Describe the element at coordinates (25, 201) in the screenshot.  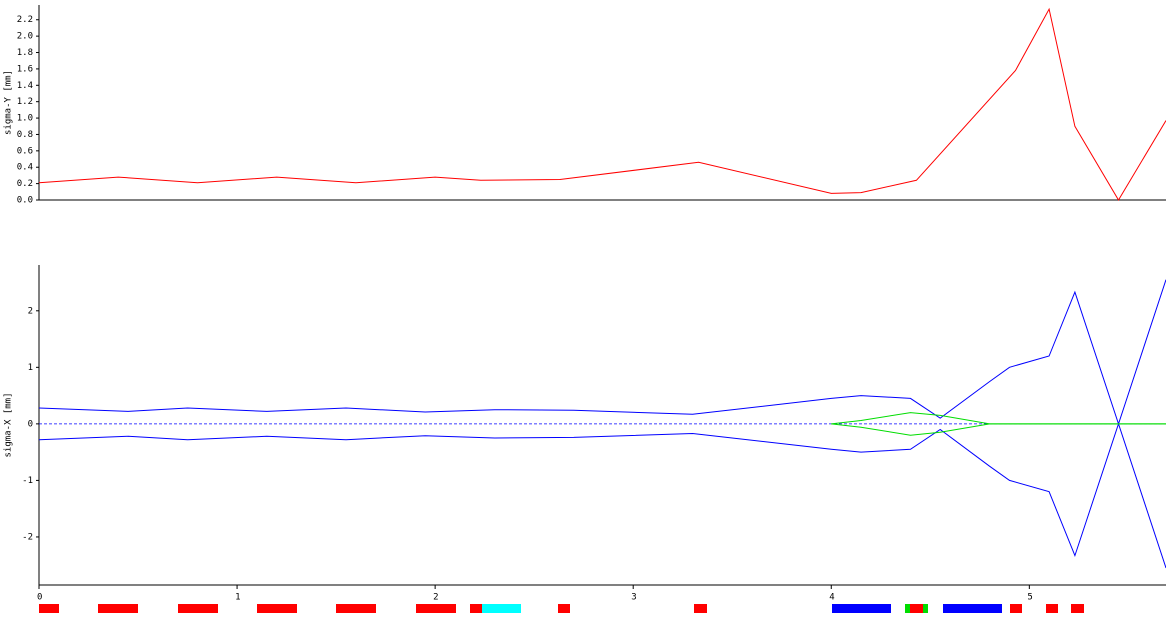
I see `y-tick-label: 0.0` at that location.